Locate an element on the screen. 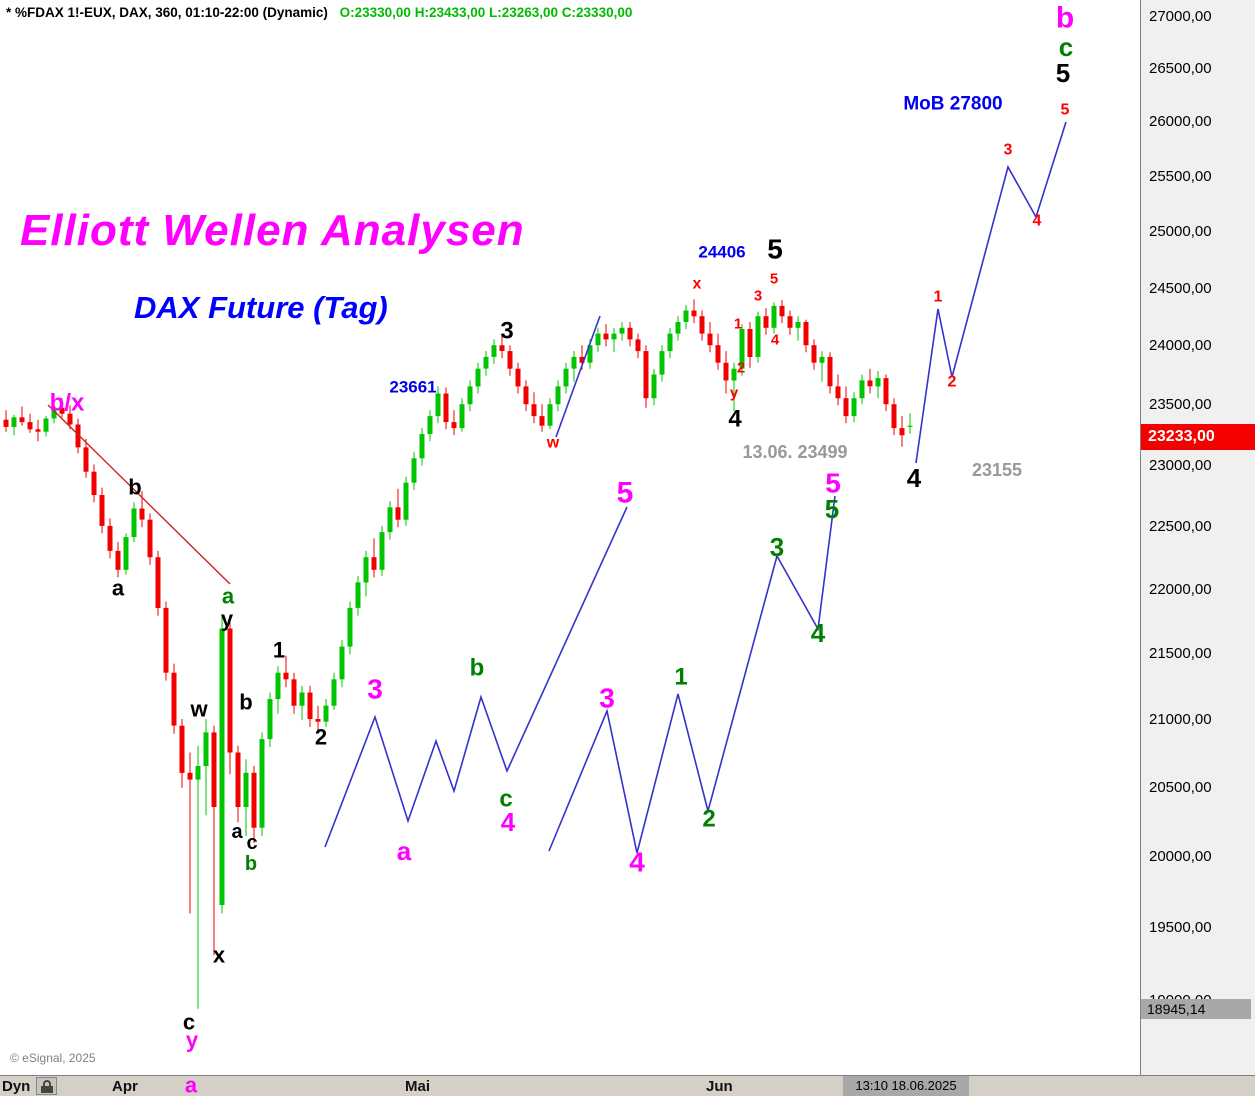 Image resolution: width=1255 pixels, height=1096 pixels. time-axis-bar: Dyn 13:10 18.06.2025 Apr Mai Jun is located at coordinates (627, 1085).